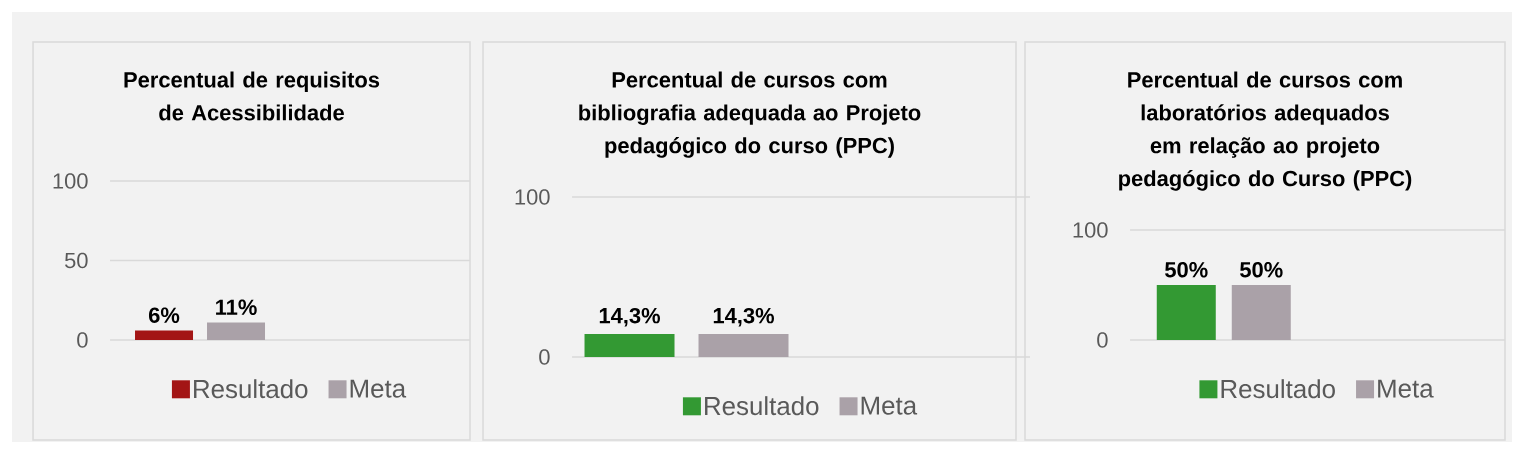 This screenshot has height=454, width=1524. I want to click on chart-title: Percentual de cursos com bibliografia adequada ao Projeto pedagógico do curso (PPC), so click(750, 114).